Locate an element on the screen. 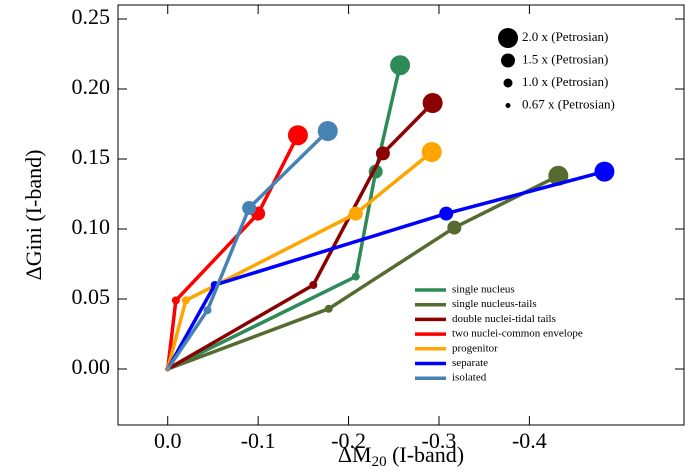 This screenshot has width=692, height=475. y-tick-label: 0.00 is located at coordinates (91, 366).